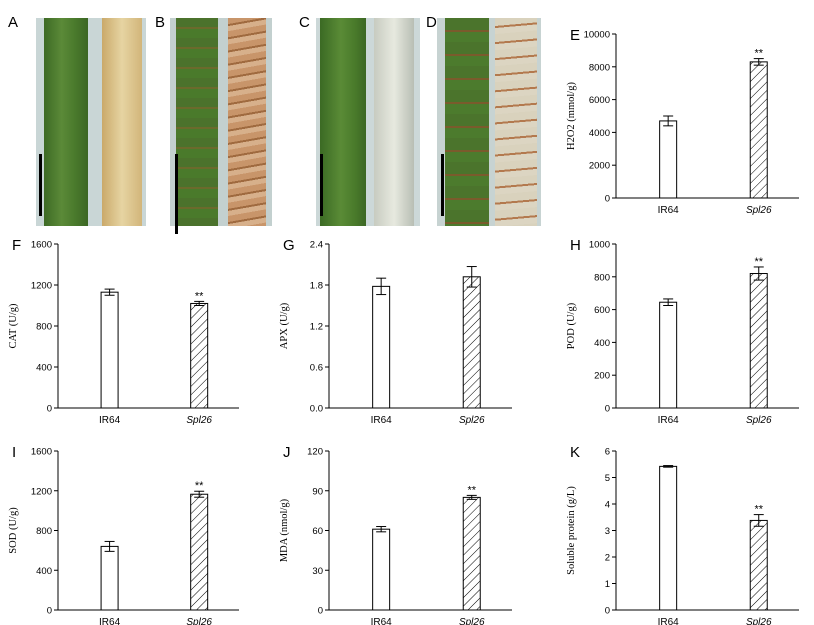 This screenshot has width=814, height=625. Describe the element at coordinates (284, 325) in the screenshot. I see `y-axis-label: APX (U/g)` at that location.